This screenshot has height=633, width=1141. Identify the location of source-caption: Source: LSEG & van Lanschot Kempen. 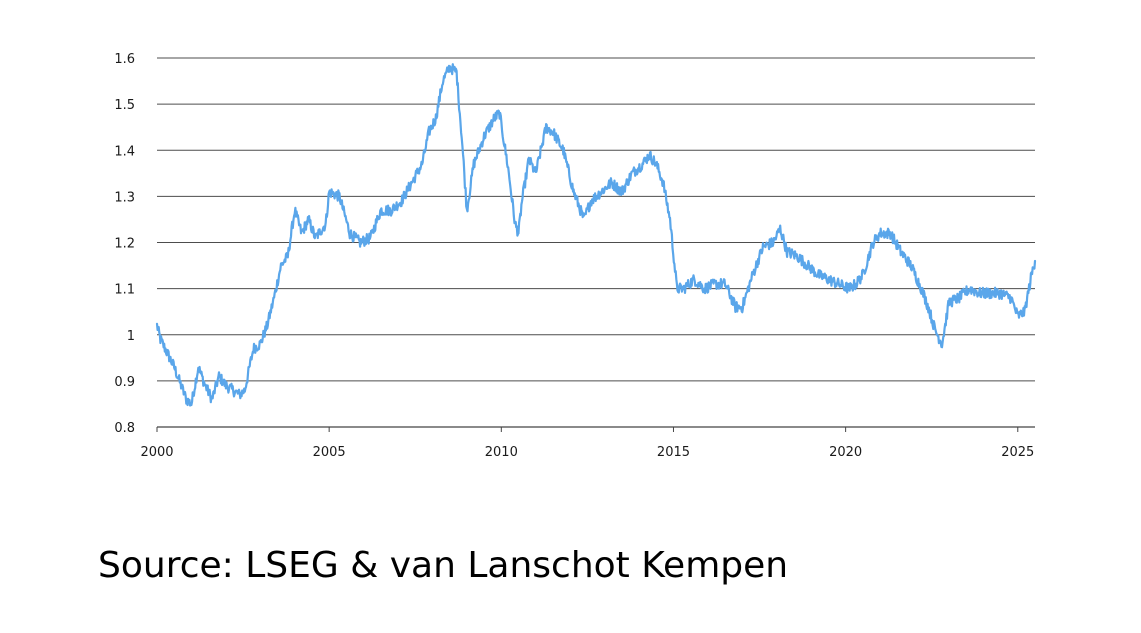
(443, 565).